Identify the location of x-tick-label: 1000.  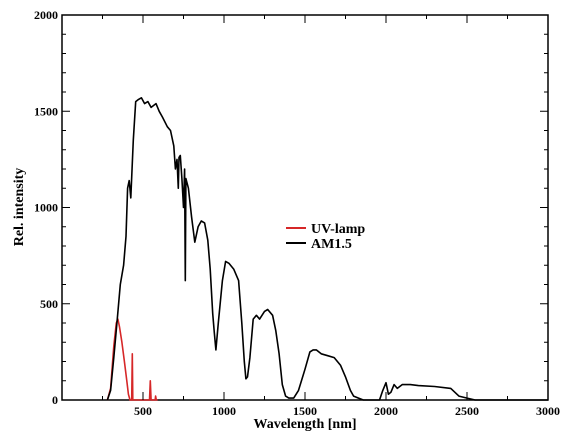
(224, 411).